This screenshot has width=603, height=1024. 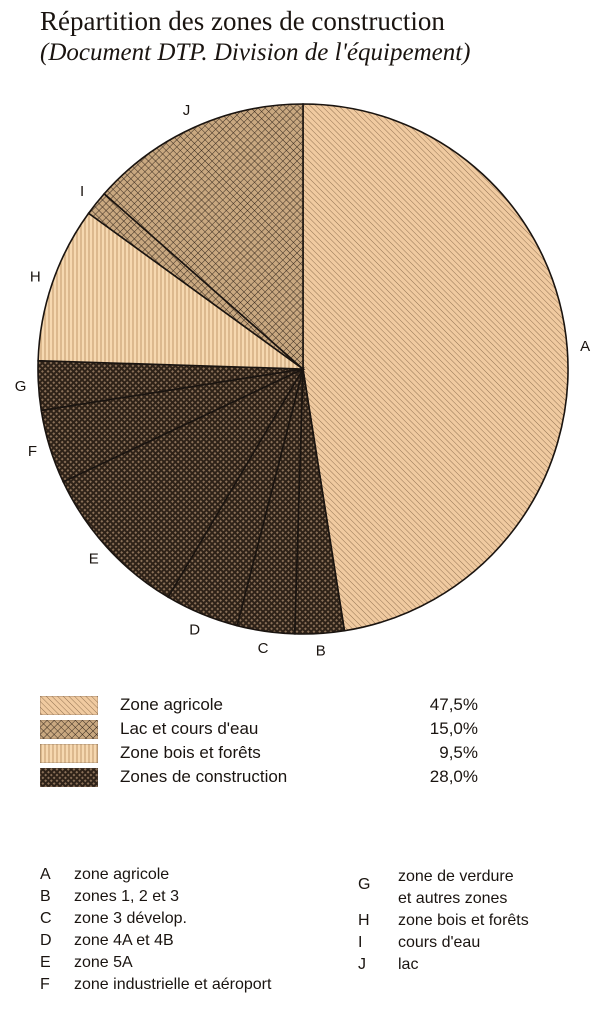 I want to click on key-item: A zone agricole, so click(x=200, y=875).